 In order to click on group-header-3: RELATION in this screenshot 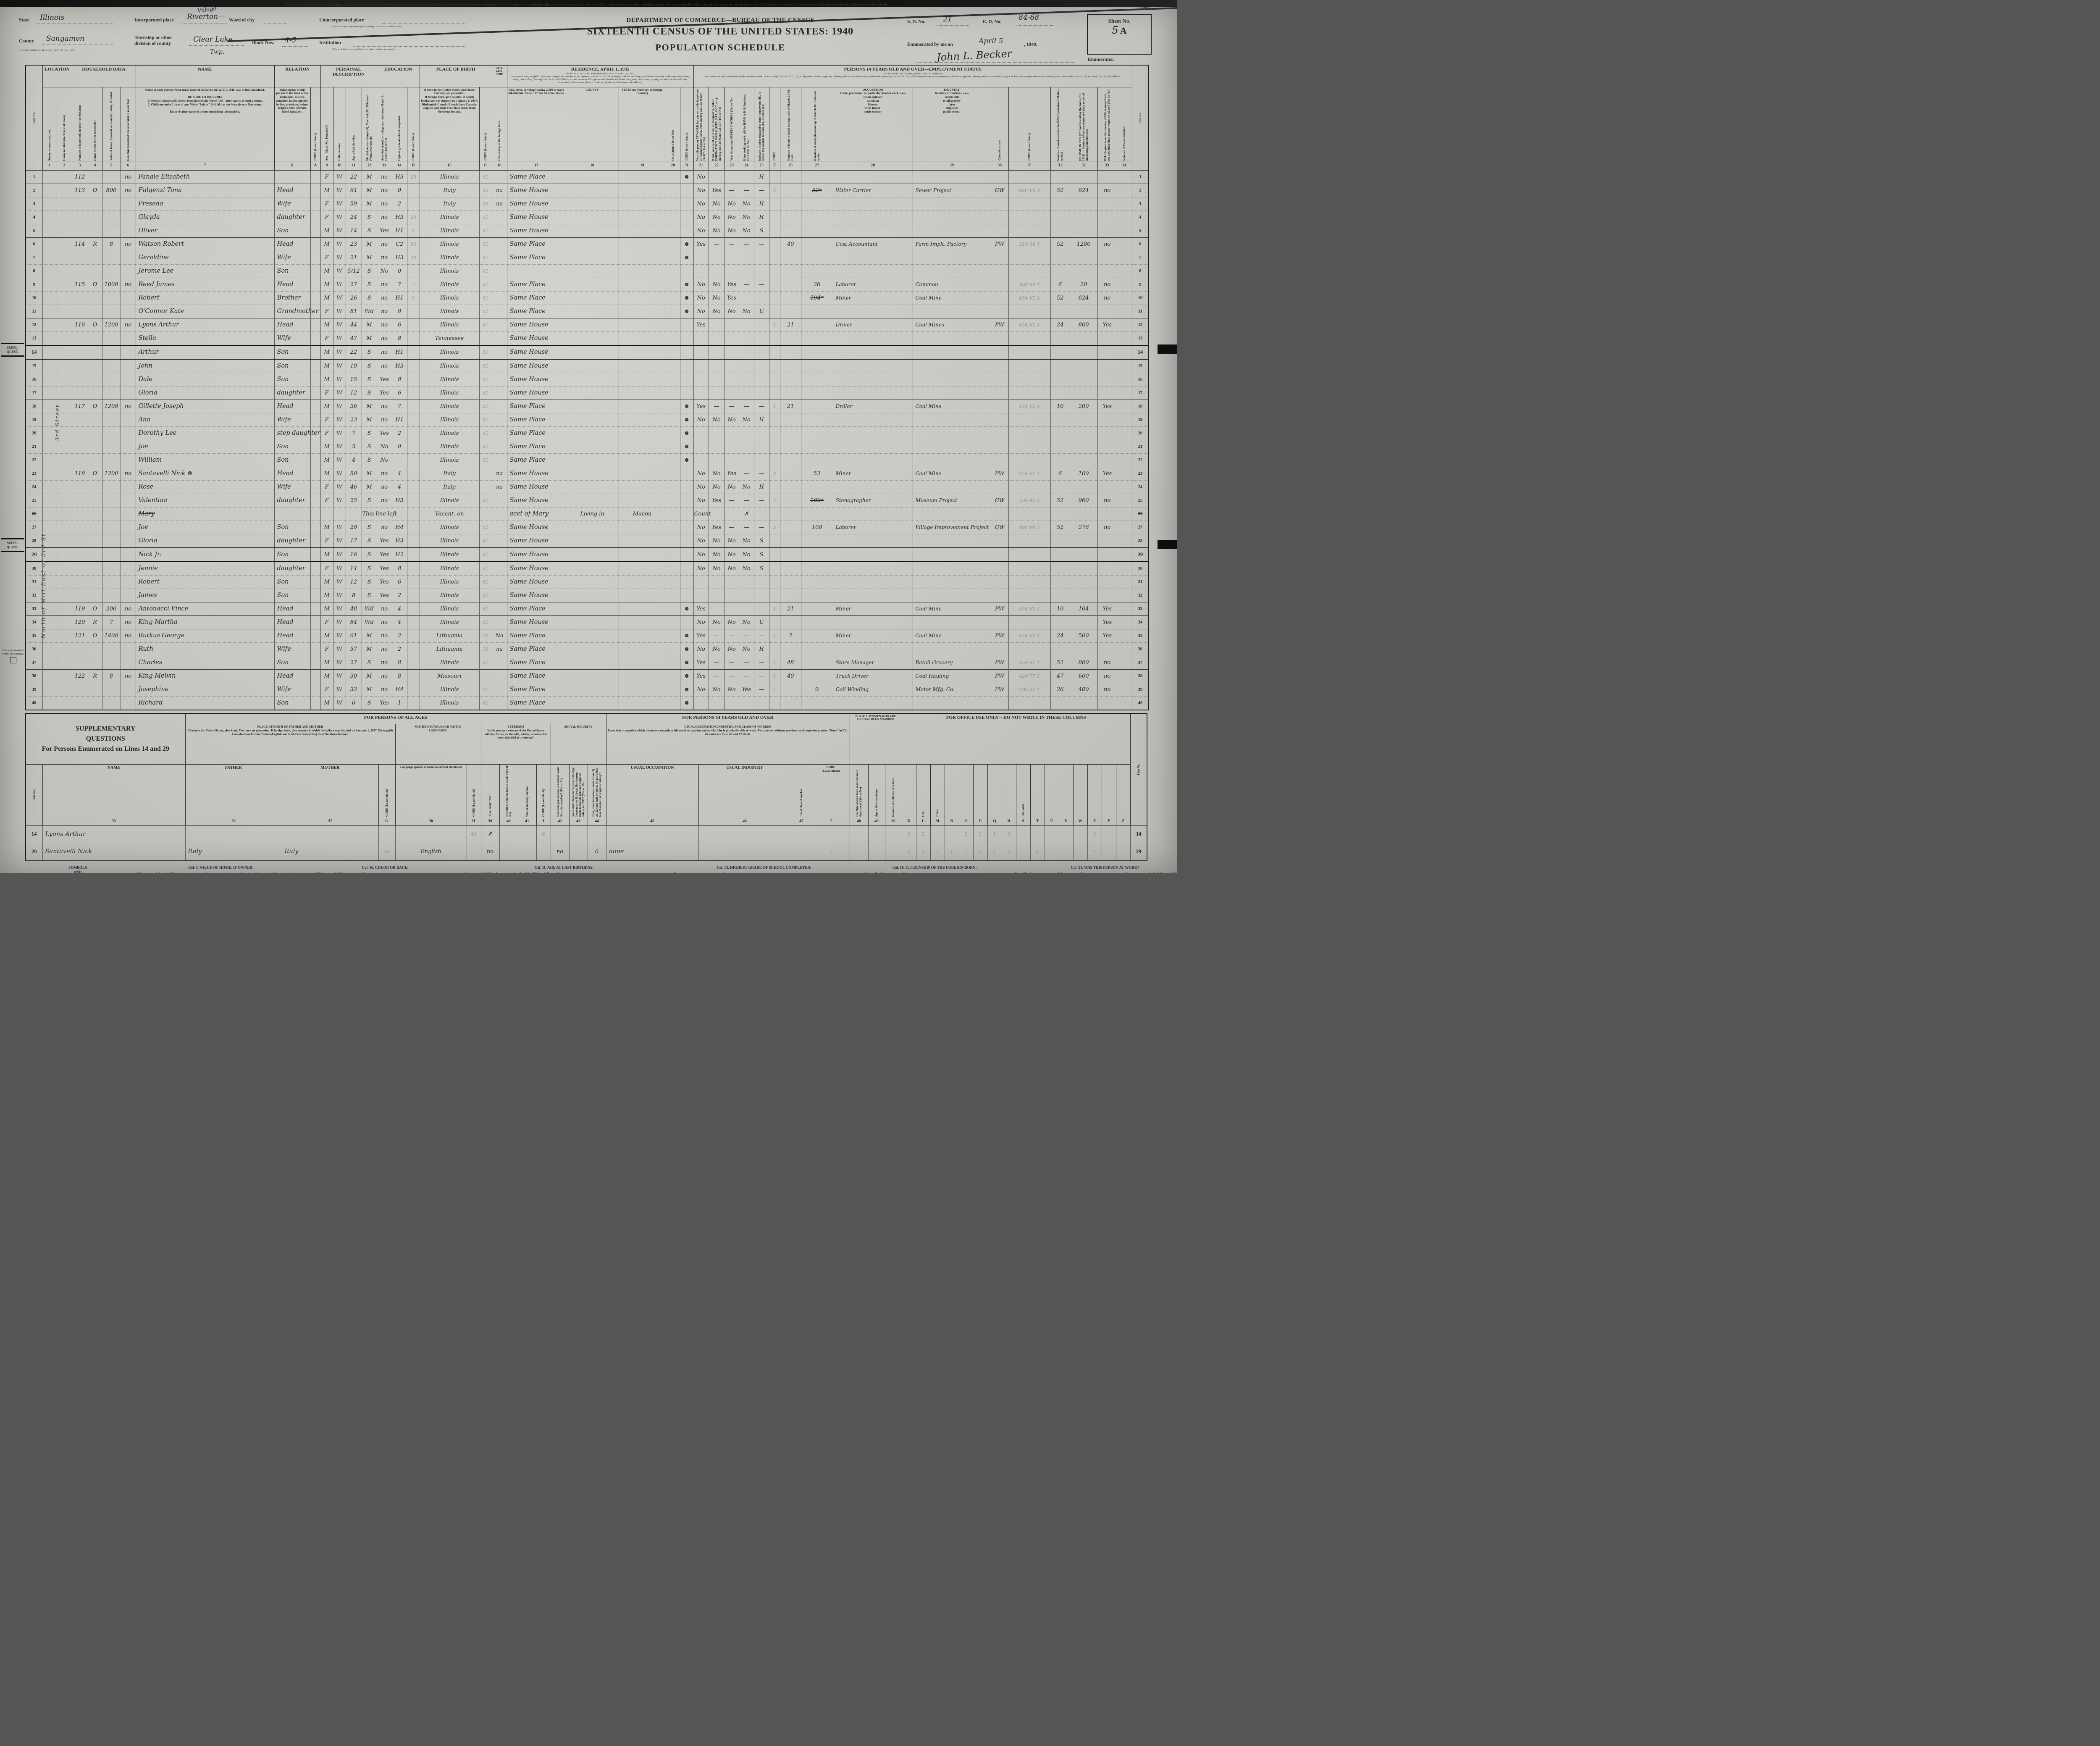, I will do `click(297, 76)`.